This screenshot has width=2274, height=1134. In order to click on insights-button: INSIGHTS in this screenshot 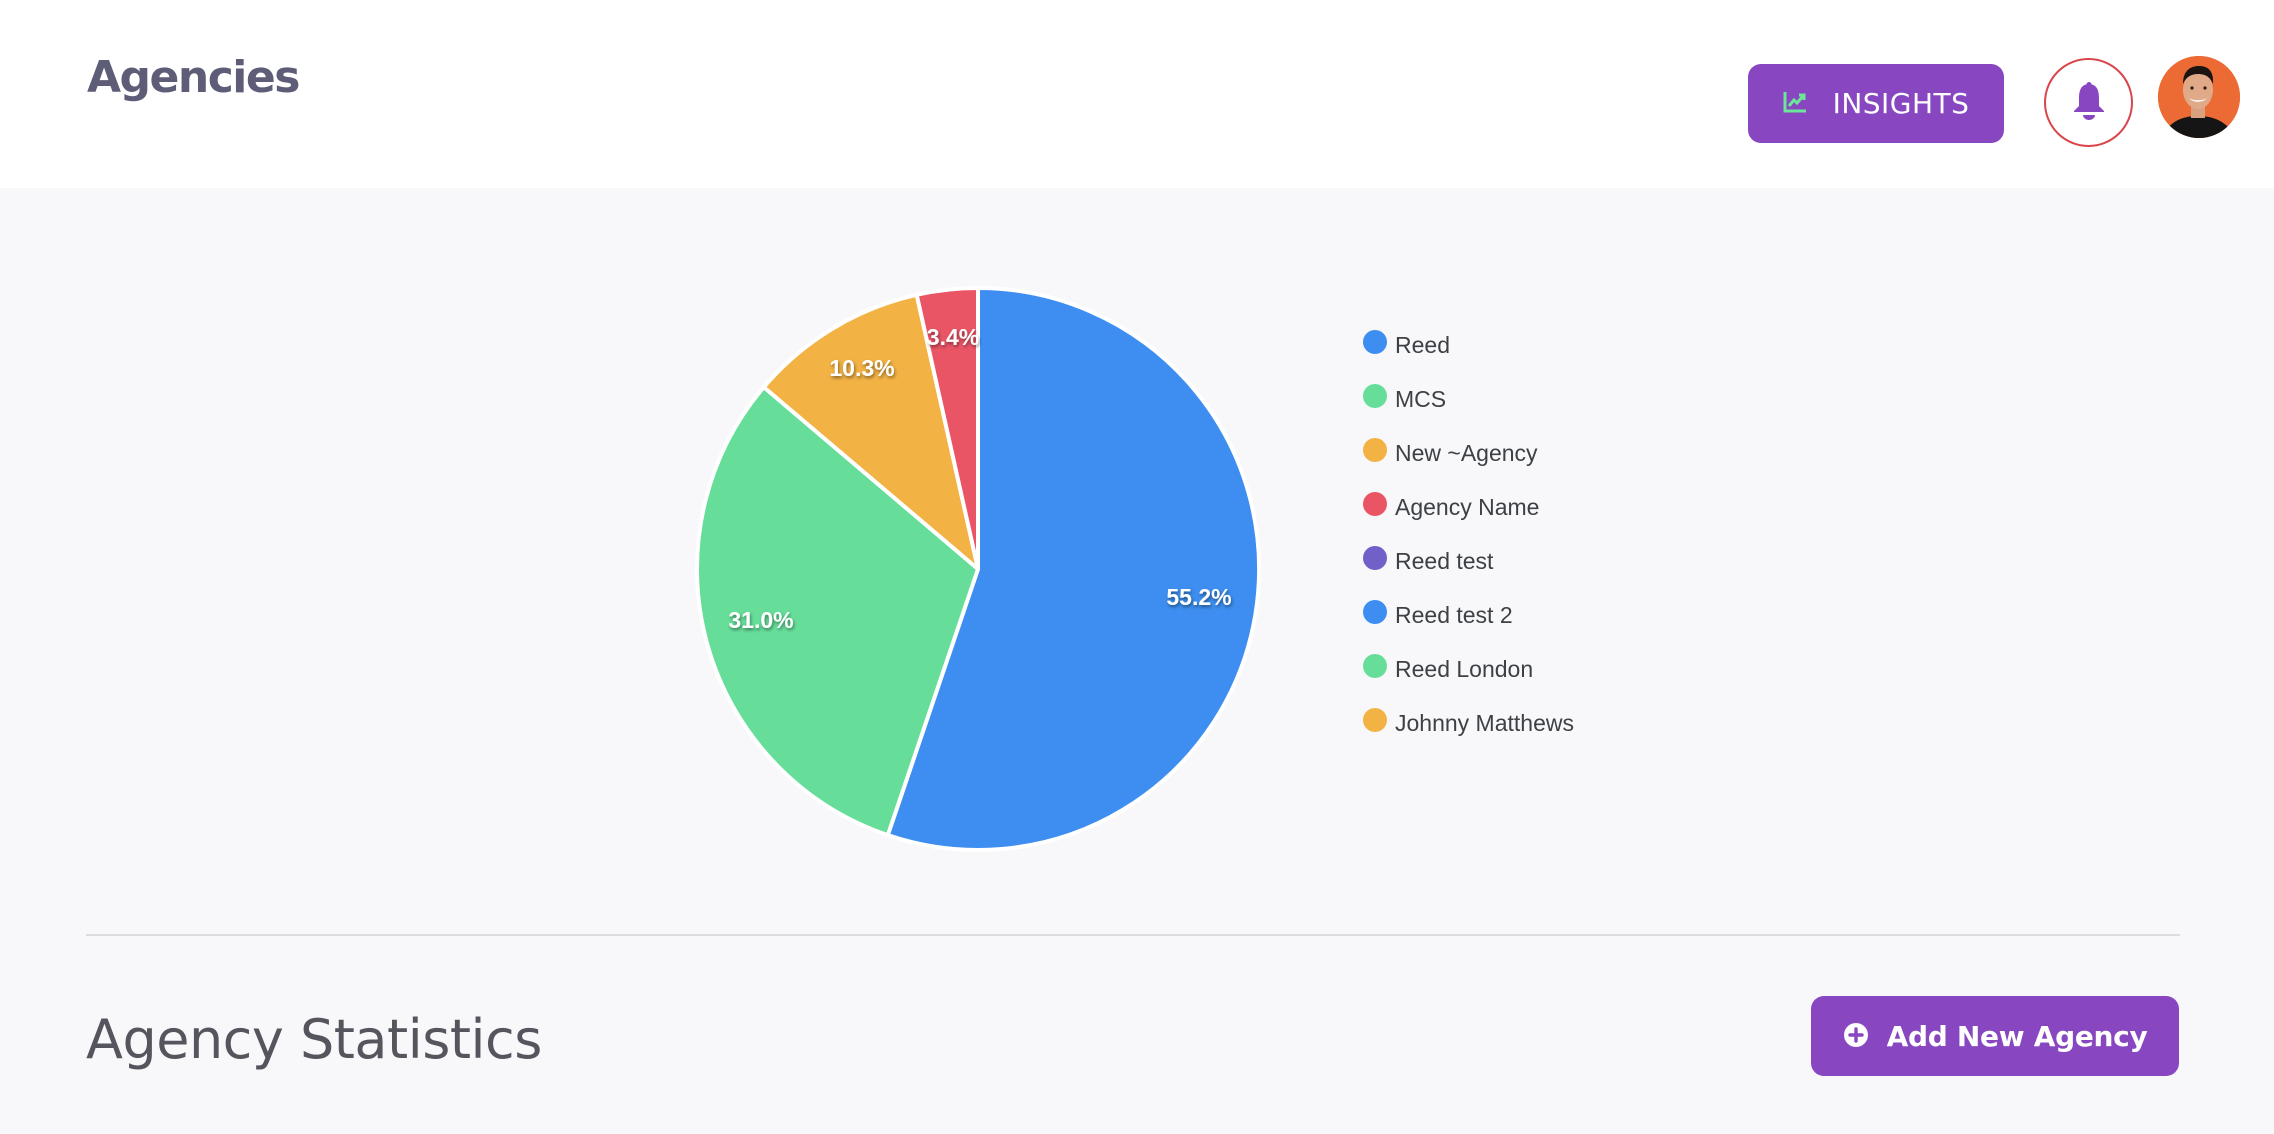, I will do `click(1876, 103)`.